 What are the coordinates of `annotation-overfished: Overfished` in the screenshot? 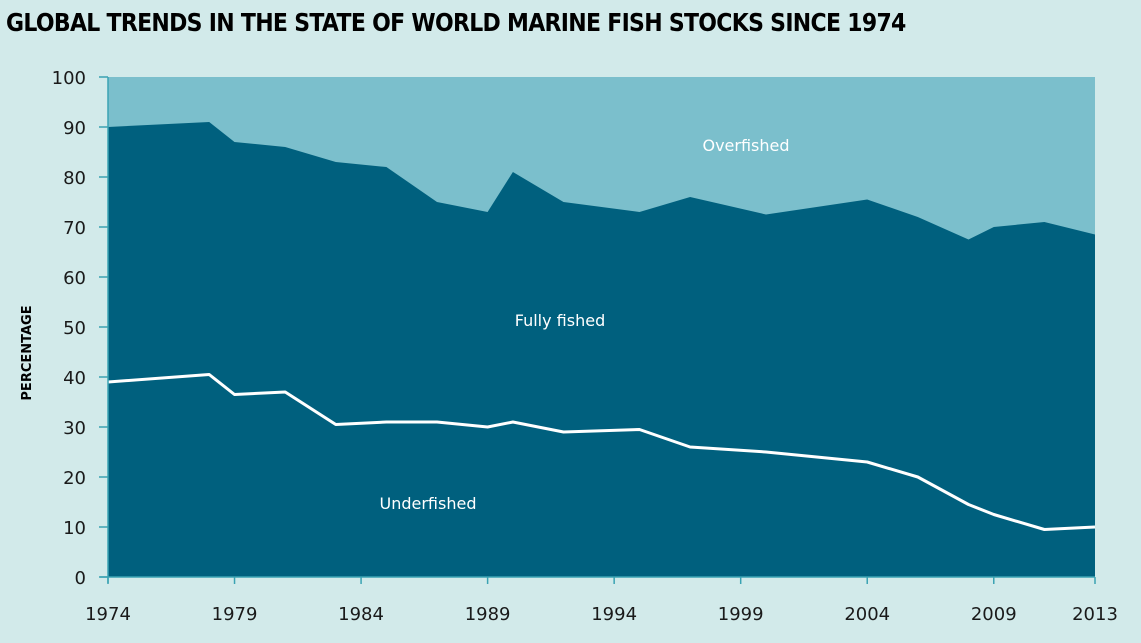 It's located at (745, 145).